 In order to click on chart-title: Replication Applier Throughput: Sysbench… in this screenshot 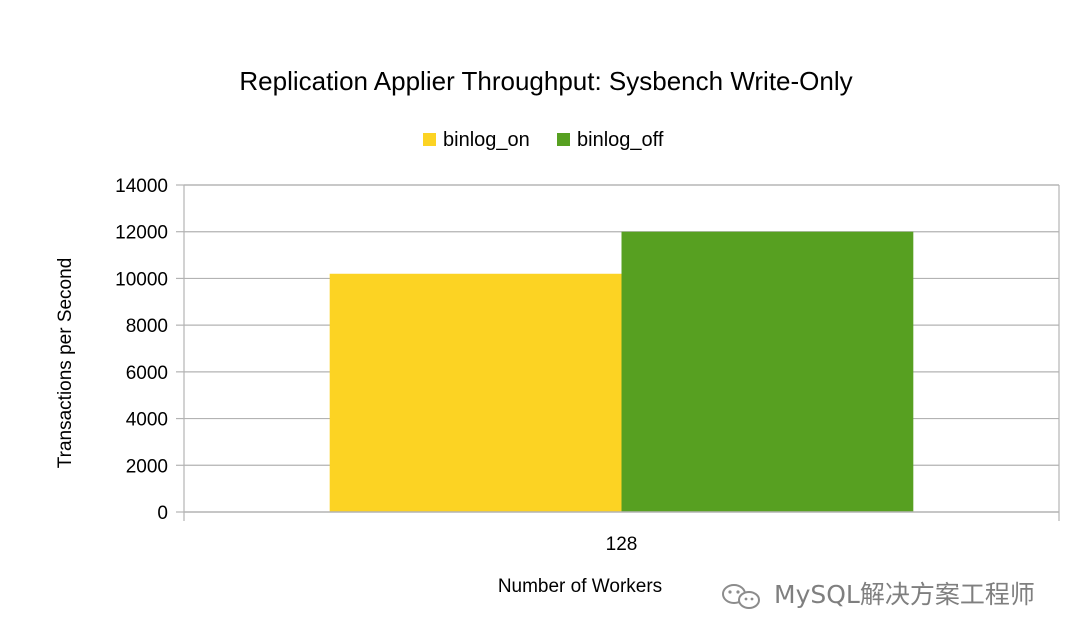, I will do `click(545, 81)`.